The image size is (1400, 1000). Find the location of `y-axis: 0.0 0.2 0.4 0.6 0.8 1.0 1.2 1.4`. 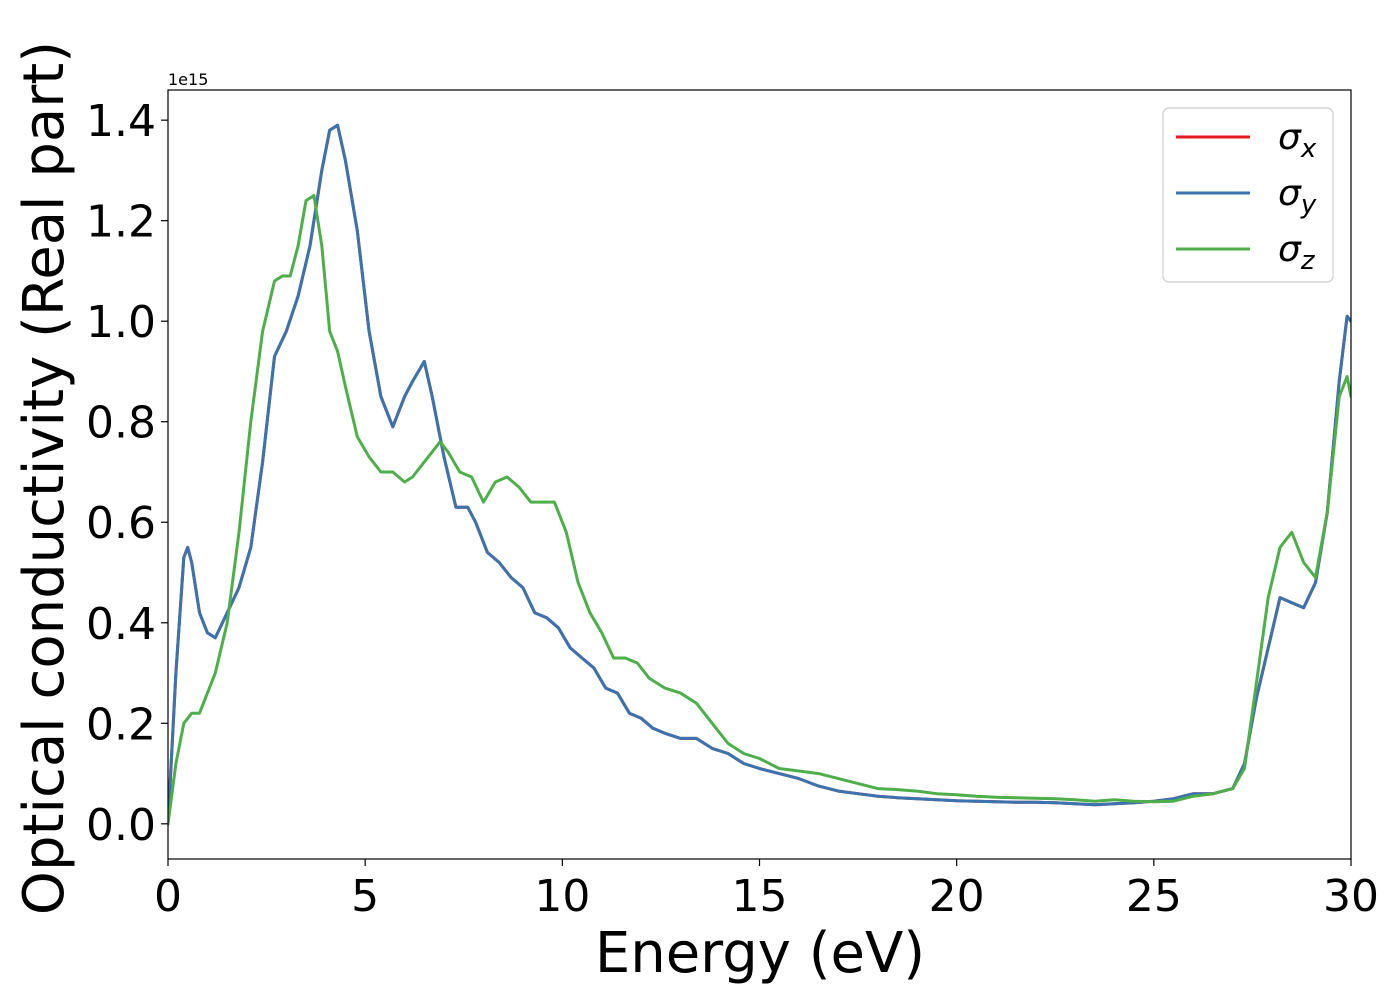

y-axis: 0.0 0.2 0.4 0.6 0.8 1.0 1.2 1.4 is located at coordinates (127, 473).